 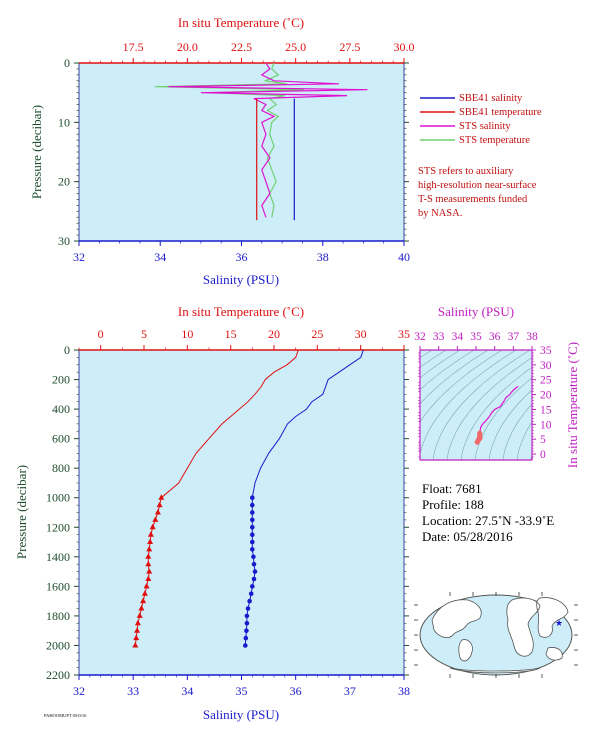 What do you see at coordinates (475, 140) in the screenshot?
I see `legend-item: STS temperature` at bounding box center [475, 140].